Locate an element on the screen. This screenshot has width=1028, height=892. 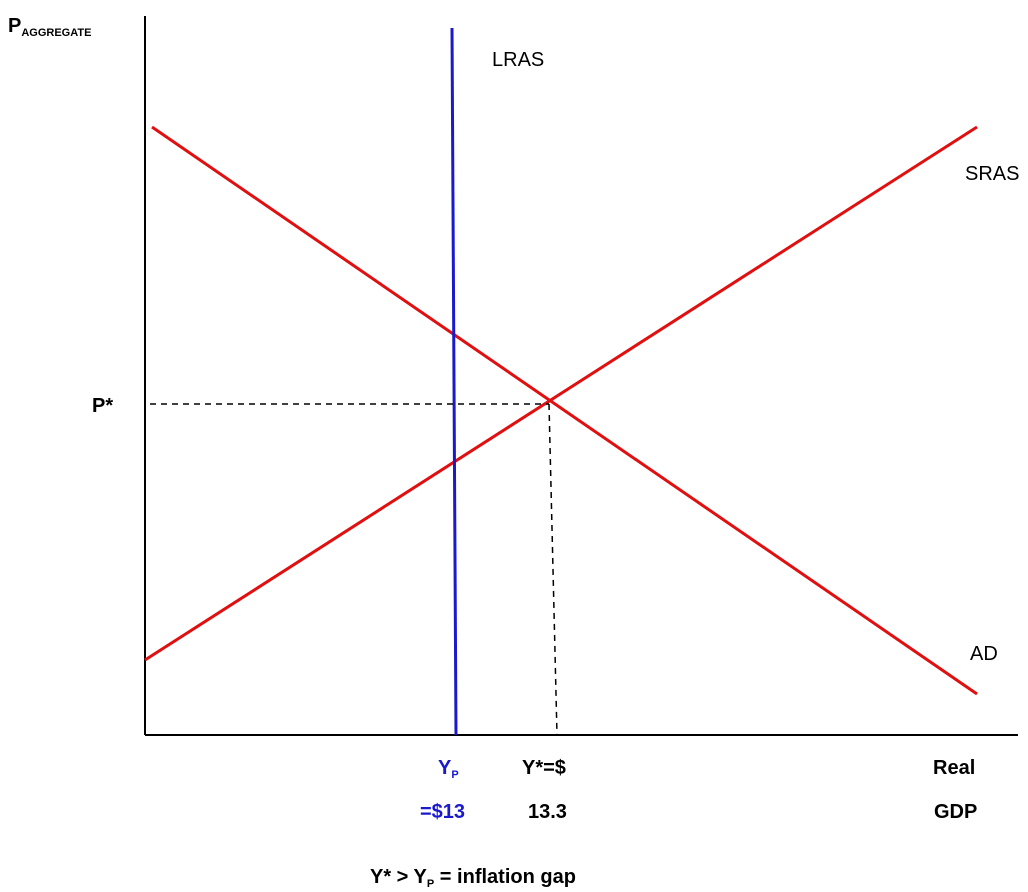
sras-label: SRAS is located at coordinates (992, 174).